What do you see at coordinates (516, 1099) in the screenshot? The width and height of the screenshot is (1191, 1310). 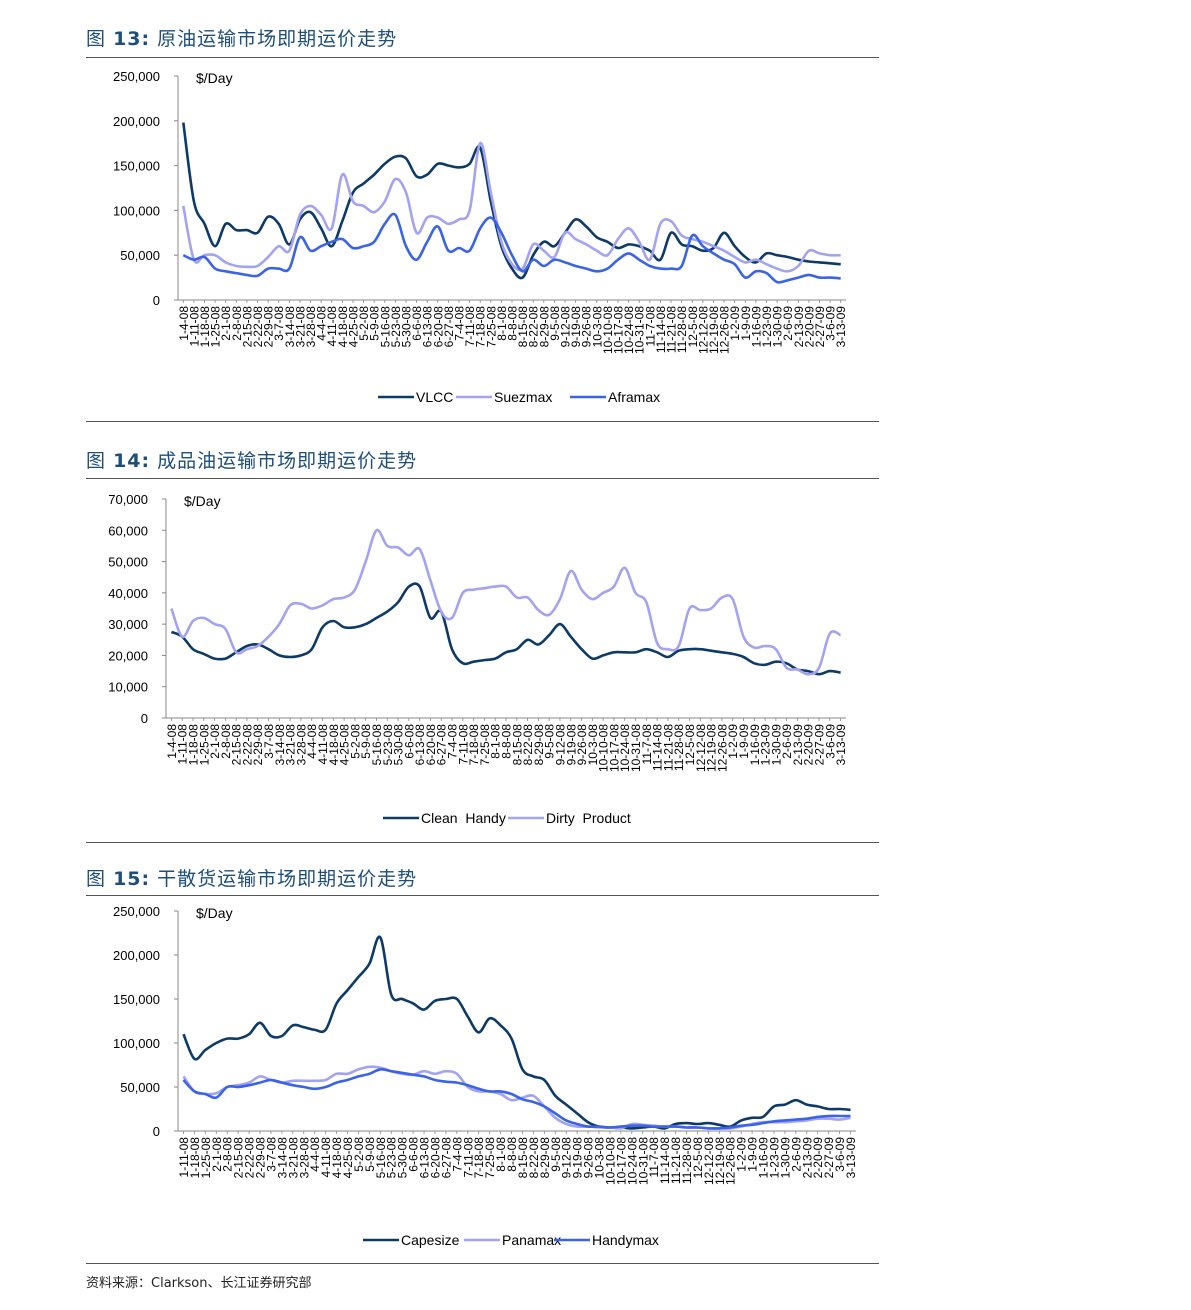 I see `series-line-handymax` at bounding box center [516, 1099].